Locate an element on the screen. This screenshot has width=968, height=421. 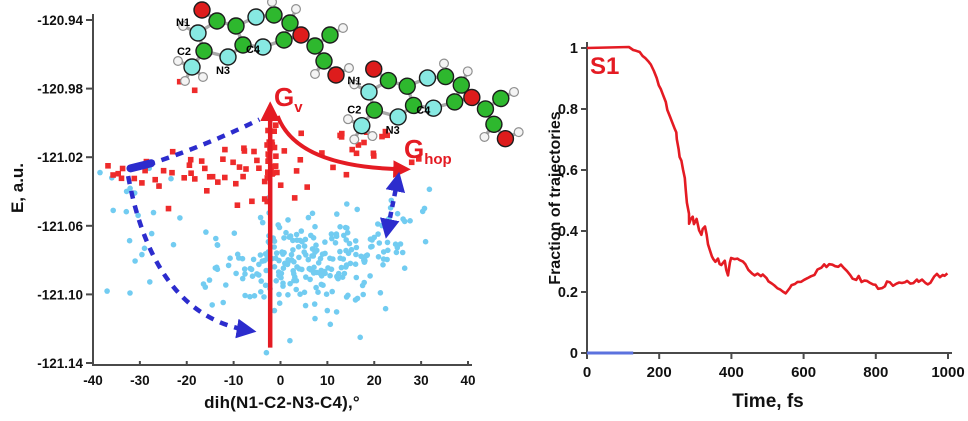
left-x-tick-label: 20 is located at coordinates (374, 380).